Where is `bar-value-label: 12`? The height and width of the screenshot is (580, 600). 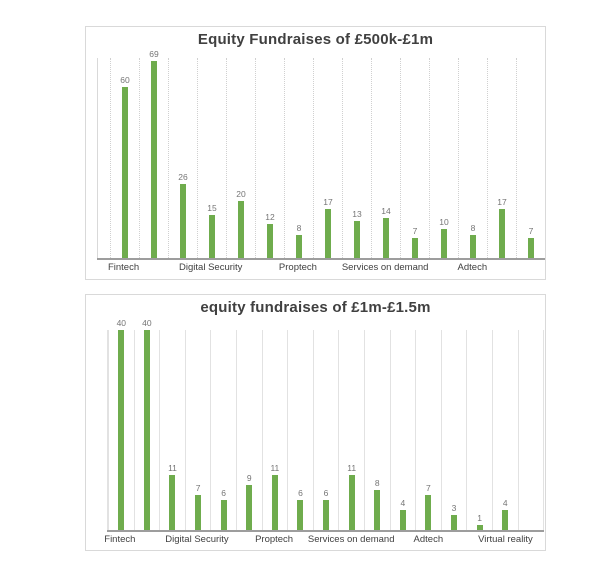
bar-value-label: 12 is located at coordinates (270, 217).